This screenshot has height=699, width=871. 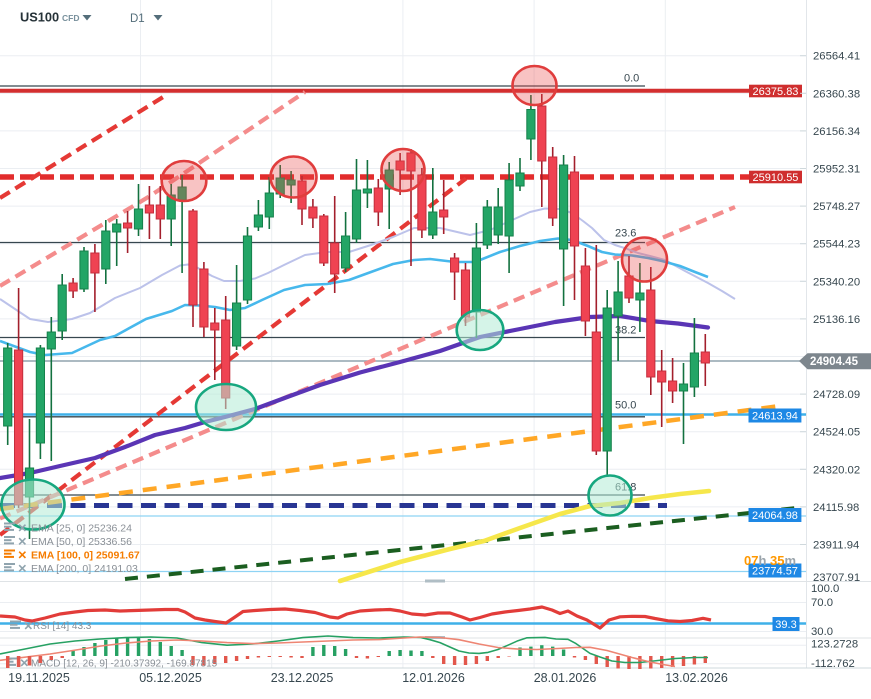 What do you see at coordinates (836, 470) in the screenshot?
I see `svg-text: 24320.02` at bounding box center [836, 470].